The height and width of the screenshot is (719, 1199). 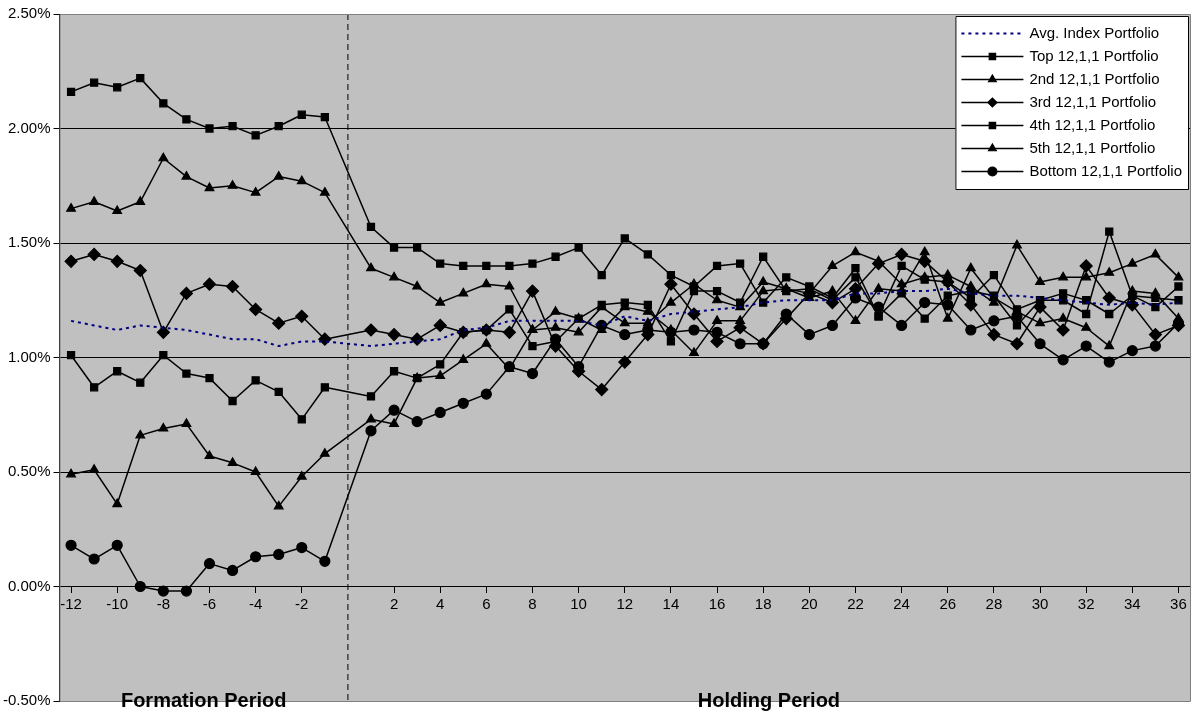 I want to click on y-tick-label: 1.00%, so click(x=29, y=356).